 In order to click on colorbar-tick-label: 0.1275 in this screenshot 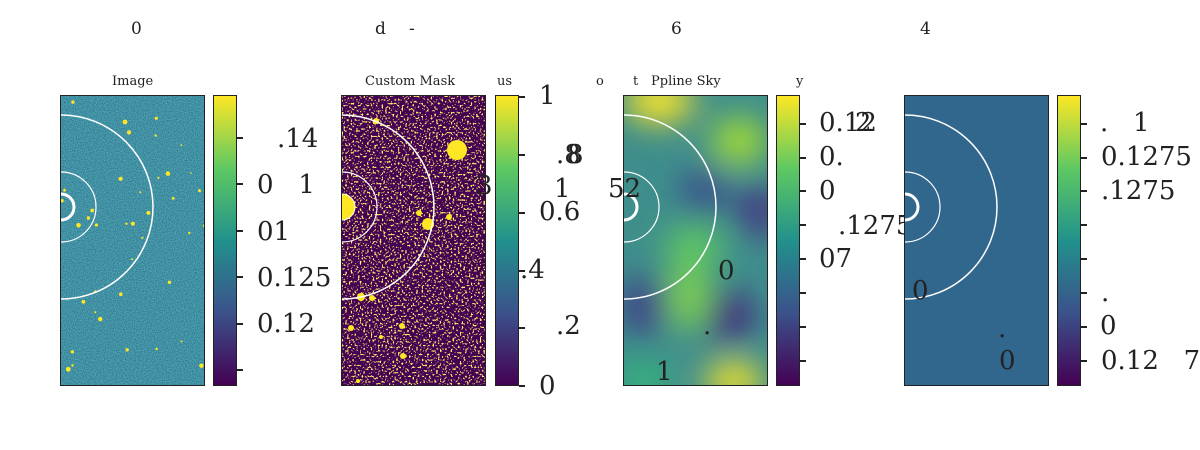, I will do `click(1146, 157)`.